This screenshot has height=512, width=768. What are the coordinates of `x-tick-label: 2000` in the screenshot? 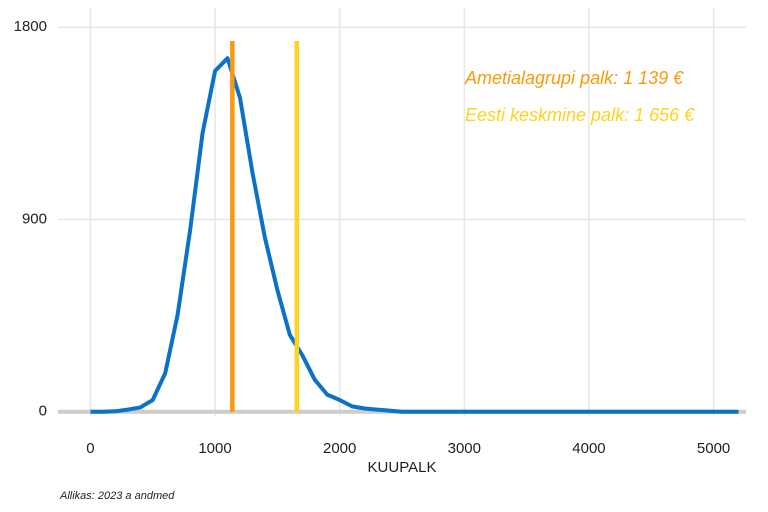 It's located at (339, 448).